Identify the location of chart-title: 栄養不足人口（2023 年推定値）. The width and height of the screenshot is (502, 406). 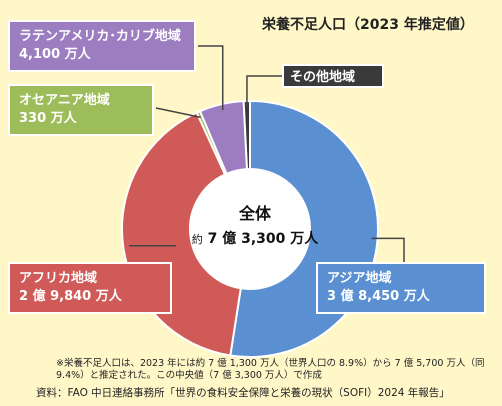
(368, 25).